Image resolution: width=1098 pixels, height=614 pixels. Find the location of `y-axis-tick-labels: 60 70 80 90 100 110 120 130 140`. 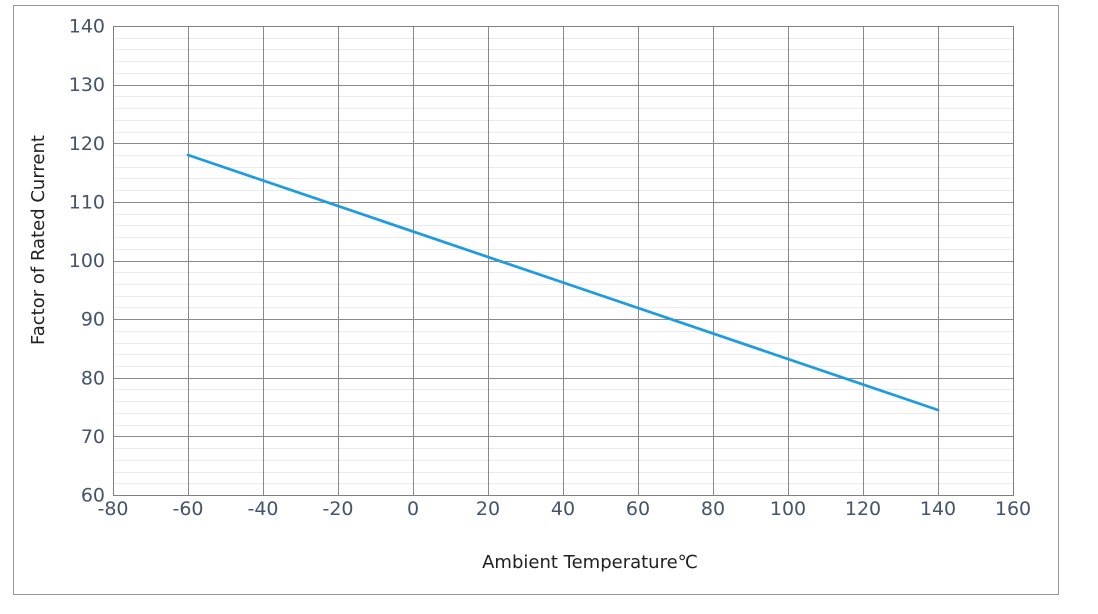

y-axis-tick-labels: 60 70 80 90 100 110 120 130 140 is located at coordinates (87, 261).